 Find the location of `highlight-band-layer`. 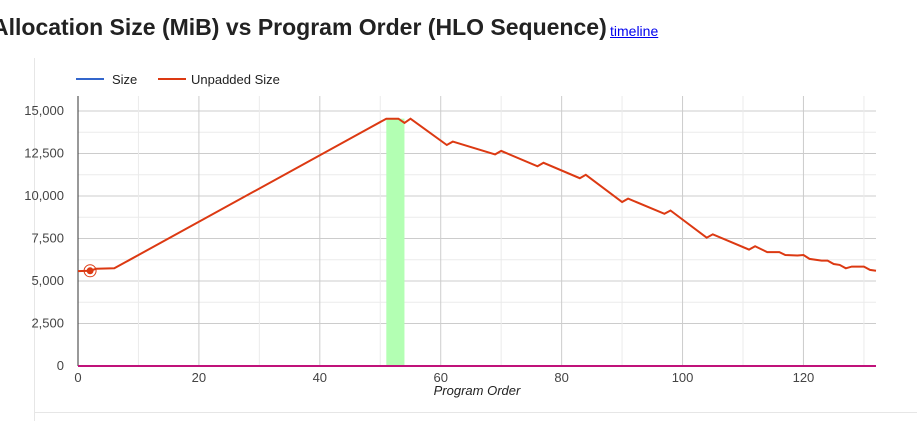

highlight-band-layer is located at coordinates (395, 242).